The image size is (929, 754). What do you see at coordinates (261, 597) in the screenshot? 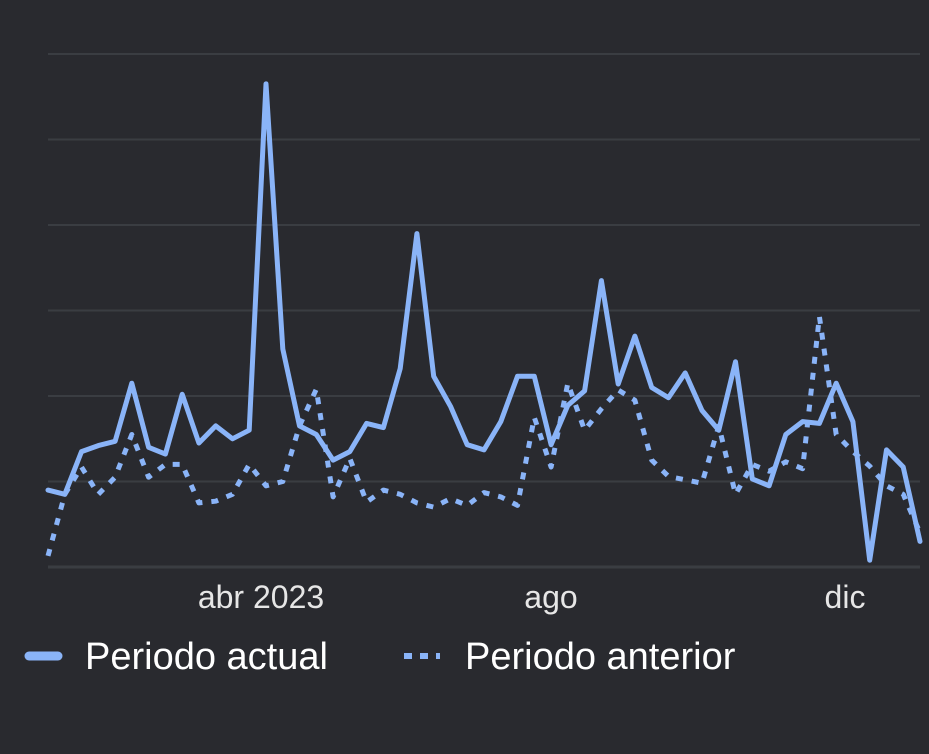
I see `x-tick-label: abr 2023` at bounding box center [261, 597].